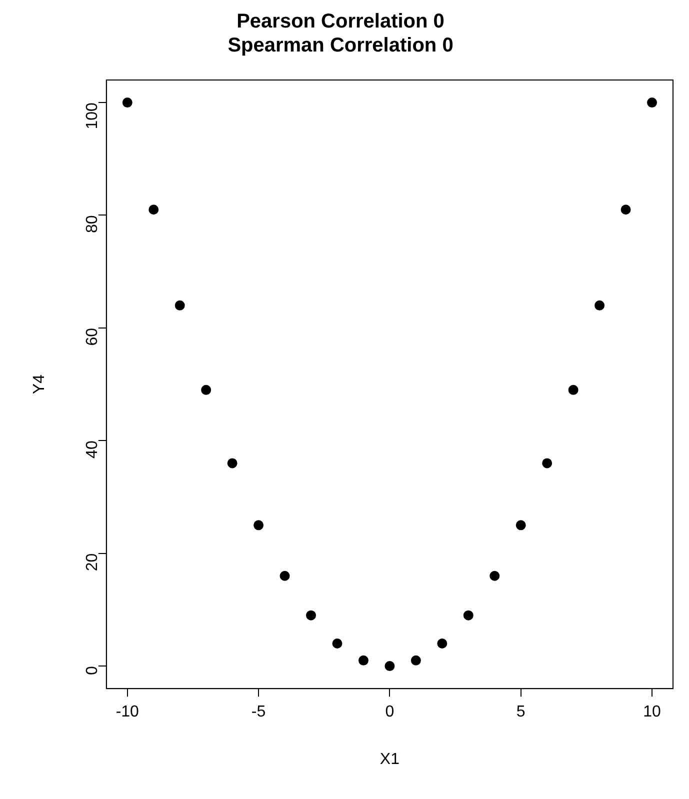  Describe the element at coordinates (92, 449) in the screenshot. I see `y-tick-label: 40` at that location.